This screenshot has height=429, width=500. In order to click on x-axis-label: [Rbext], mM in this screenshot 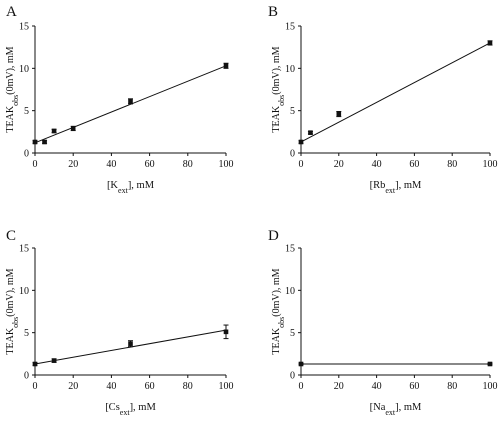, I will do `click(396, 187)`.